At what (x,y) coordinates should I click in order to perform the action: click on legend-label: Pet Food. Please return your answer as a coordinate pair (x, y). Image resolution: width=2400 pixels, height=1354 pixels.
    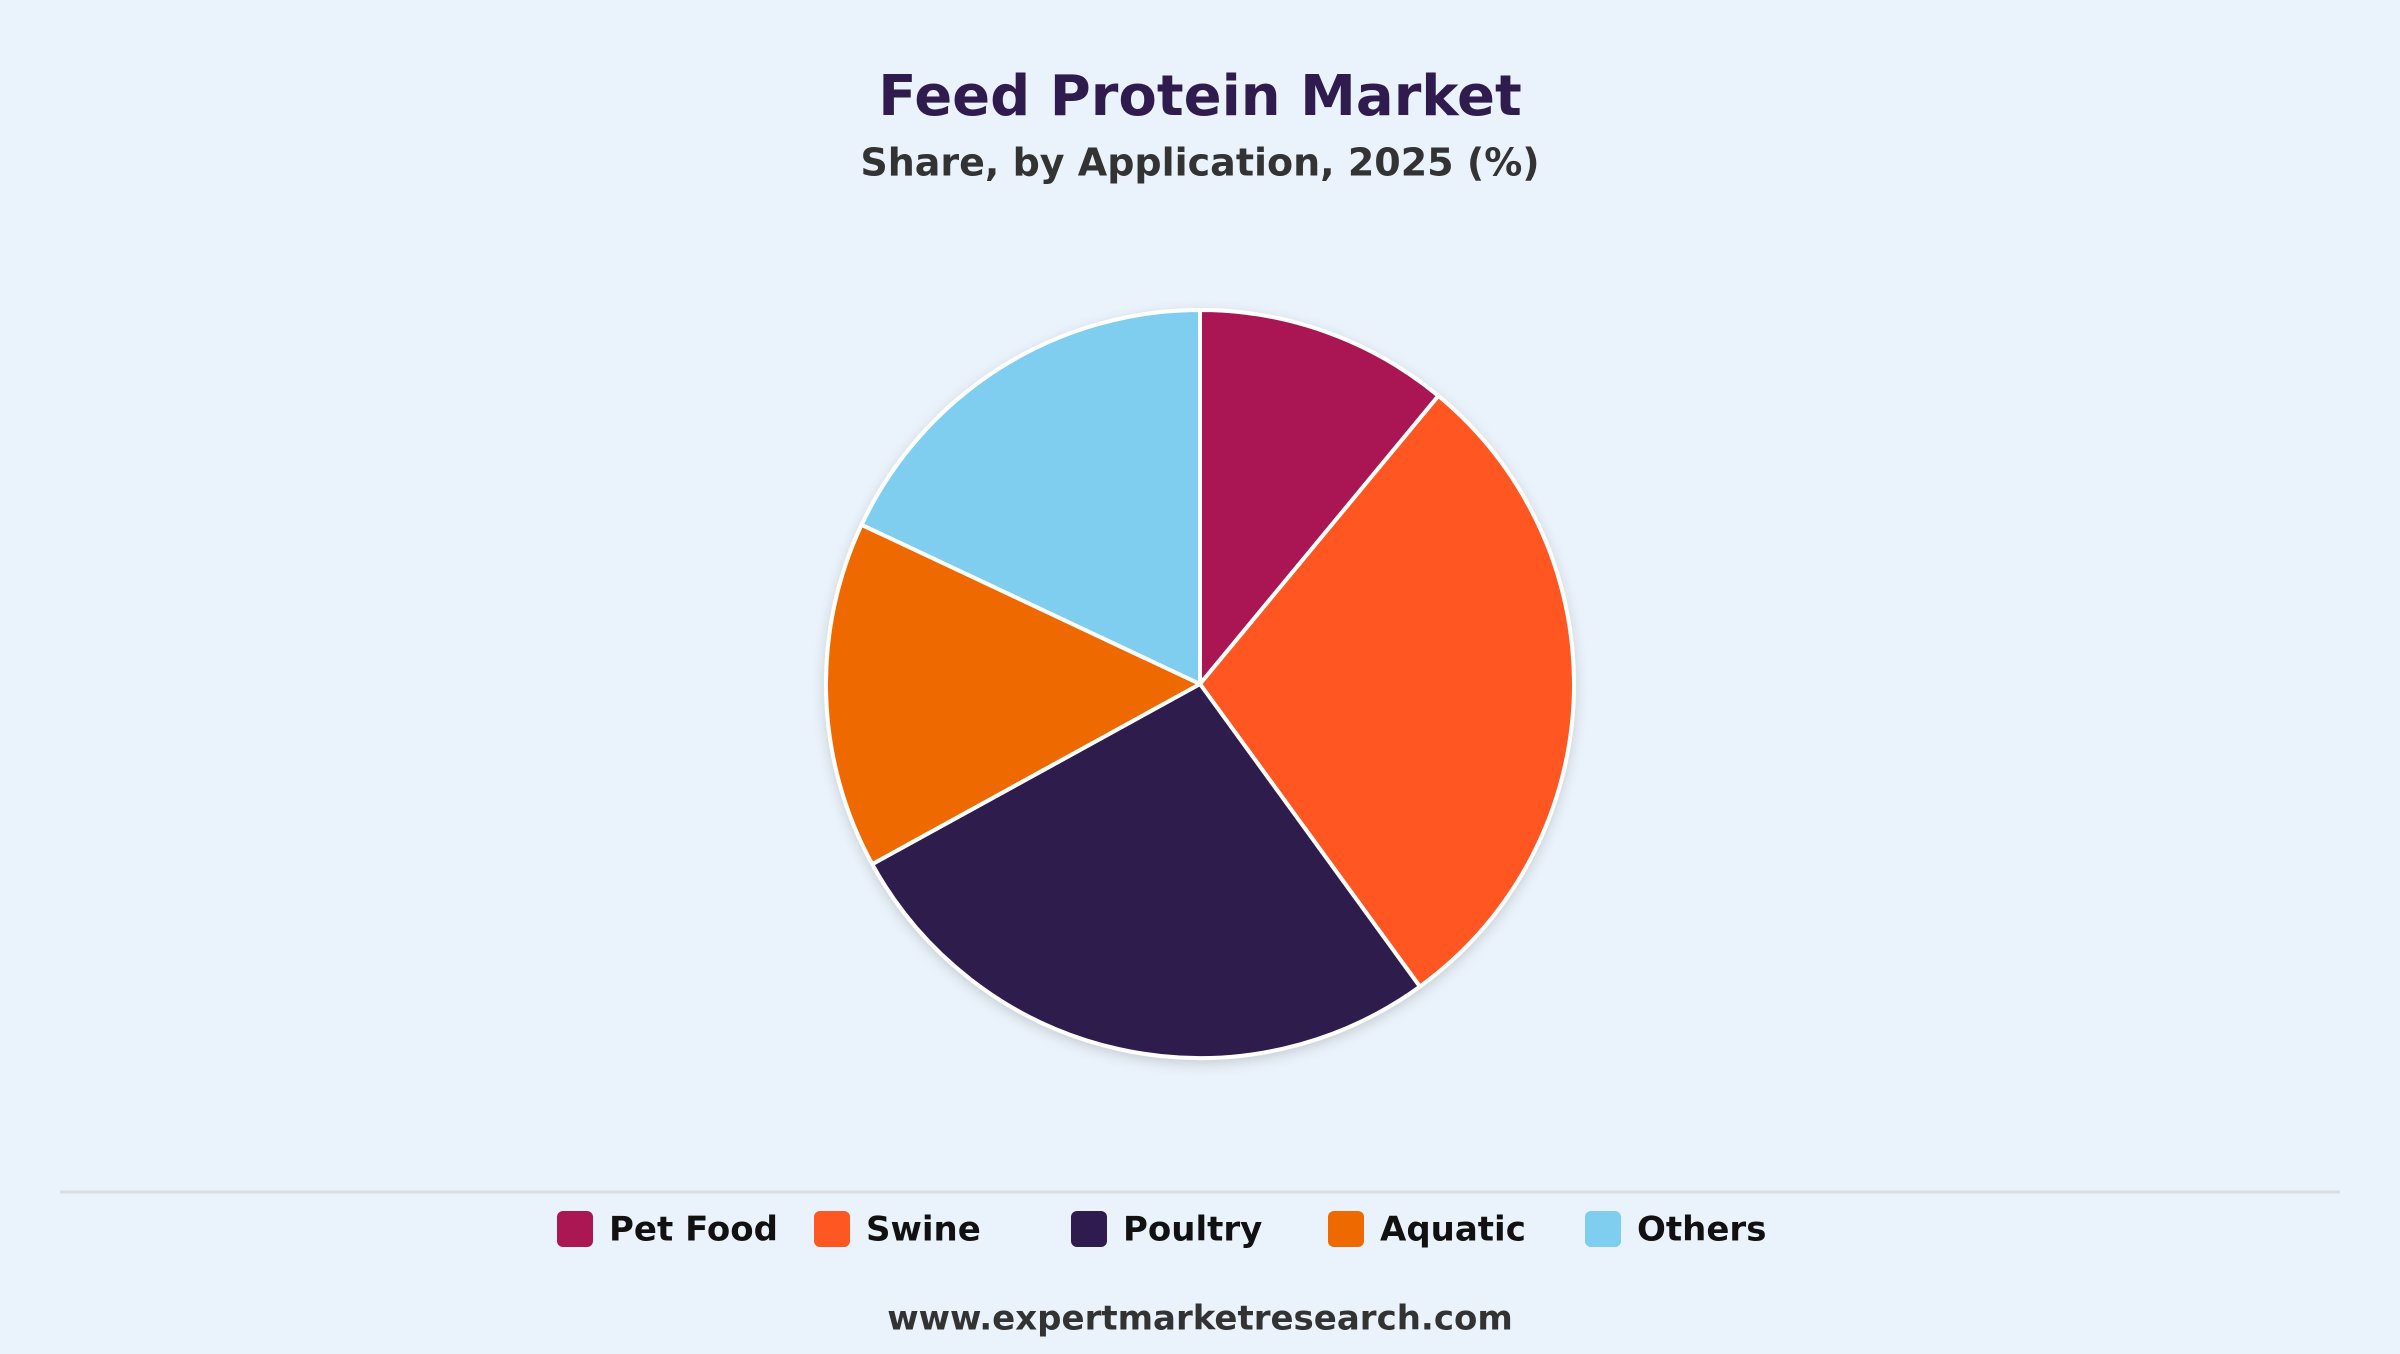
    Looking at the image, I should click on (693, 1230).